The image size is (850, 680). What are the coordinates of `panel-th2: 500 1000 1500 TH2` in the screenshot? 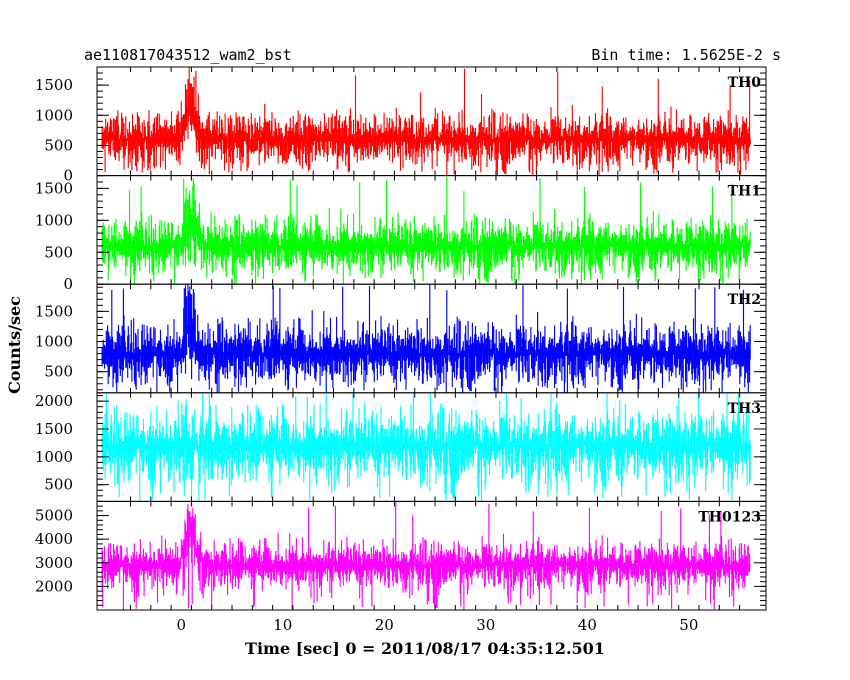 It's located at (401, 338).